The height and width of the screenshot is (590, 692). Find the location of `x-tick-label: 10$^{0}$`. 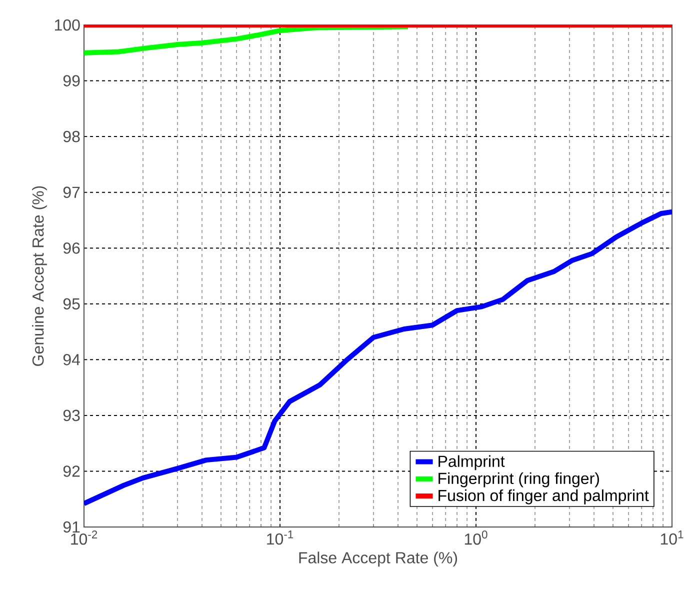

x-tick-label: 10$^{0}$ is located at coordinates (476, 537).